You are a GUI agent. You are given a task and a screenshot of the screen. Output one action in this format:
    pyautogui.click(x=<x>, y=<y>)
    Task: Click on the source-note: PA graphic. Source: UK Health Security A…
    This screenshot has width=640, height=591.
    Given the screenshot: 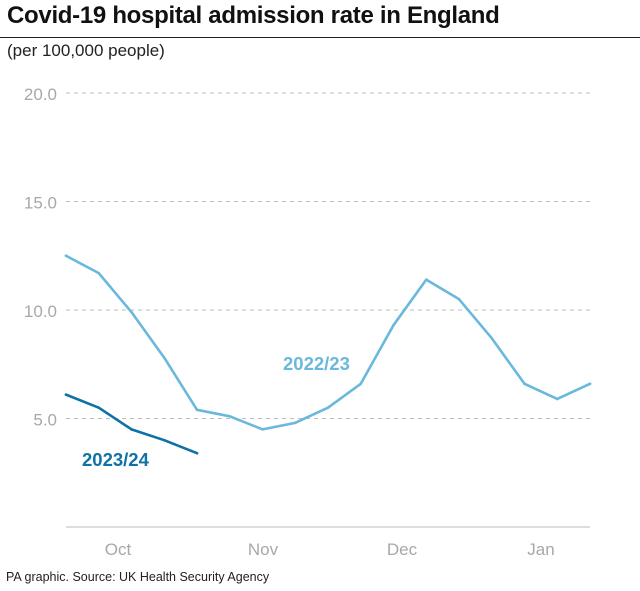 What is the action you would take?
    pyautogui.click(x=138, y=577)
    